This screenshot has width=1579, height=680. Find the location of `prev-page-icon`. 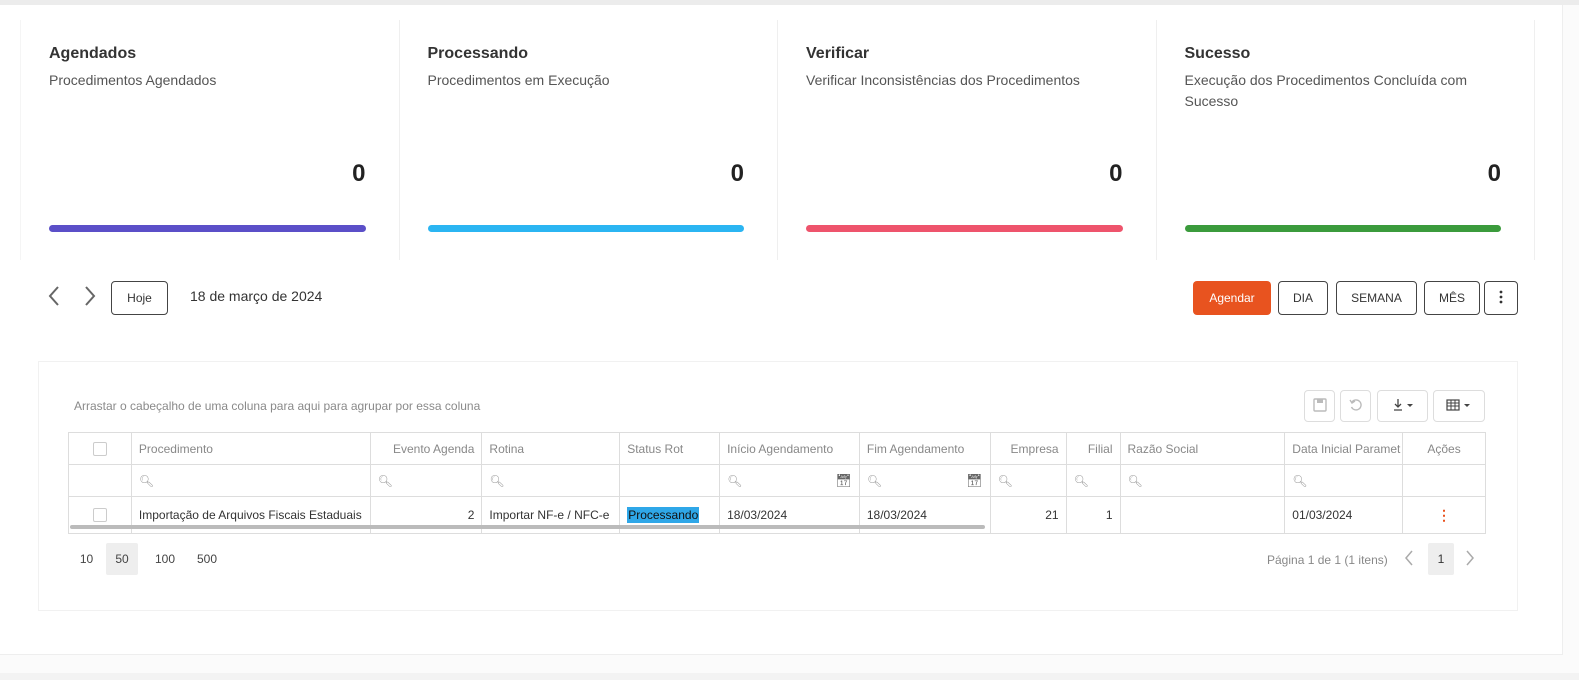

prev-page-icon is located at coordinates (1409, 560).